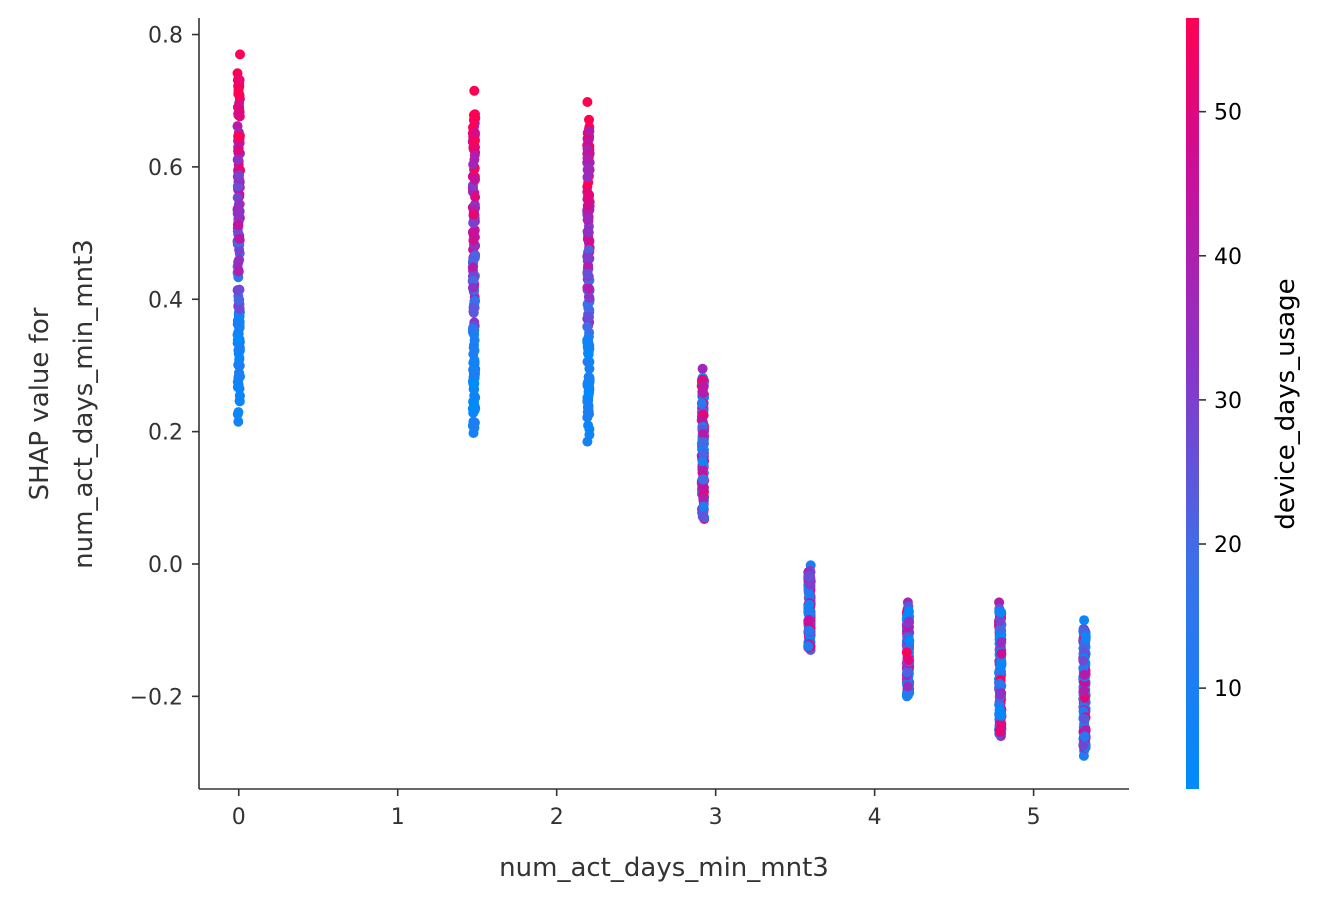  What do you see at coordinates (165, 36) in the screenshot?
I see `y-tick-label: 0.8` at bounding box center [165, 36].